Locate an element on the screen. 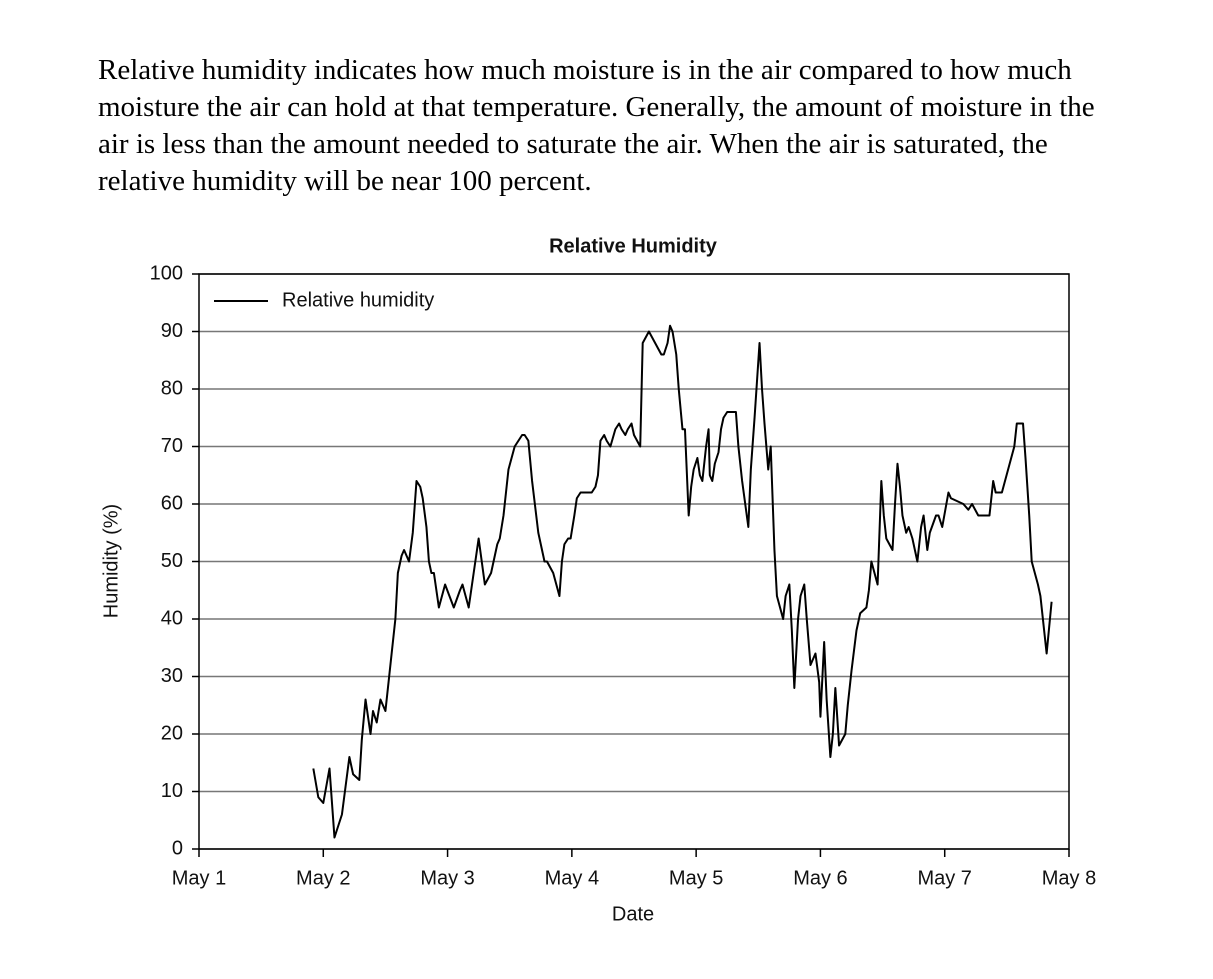 This screenshot has height=979, width=1213. x-tick-label: May 5 is located at coordinates (696, 878).